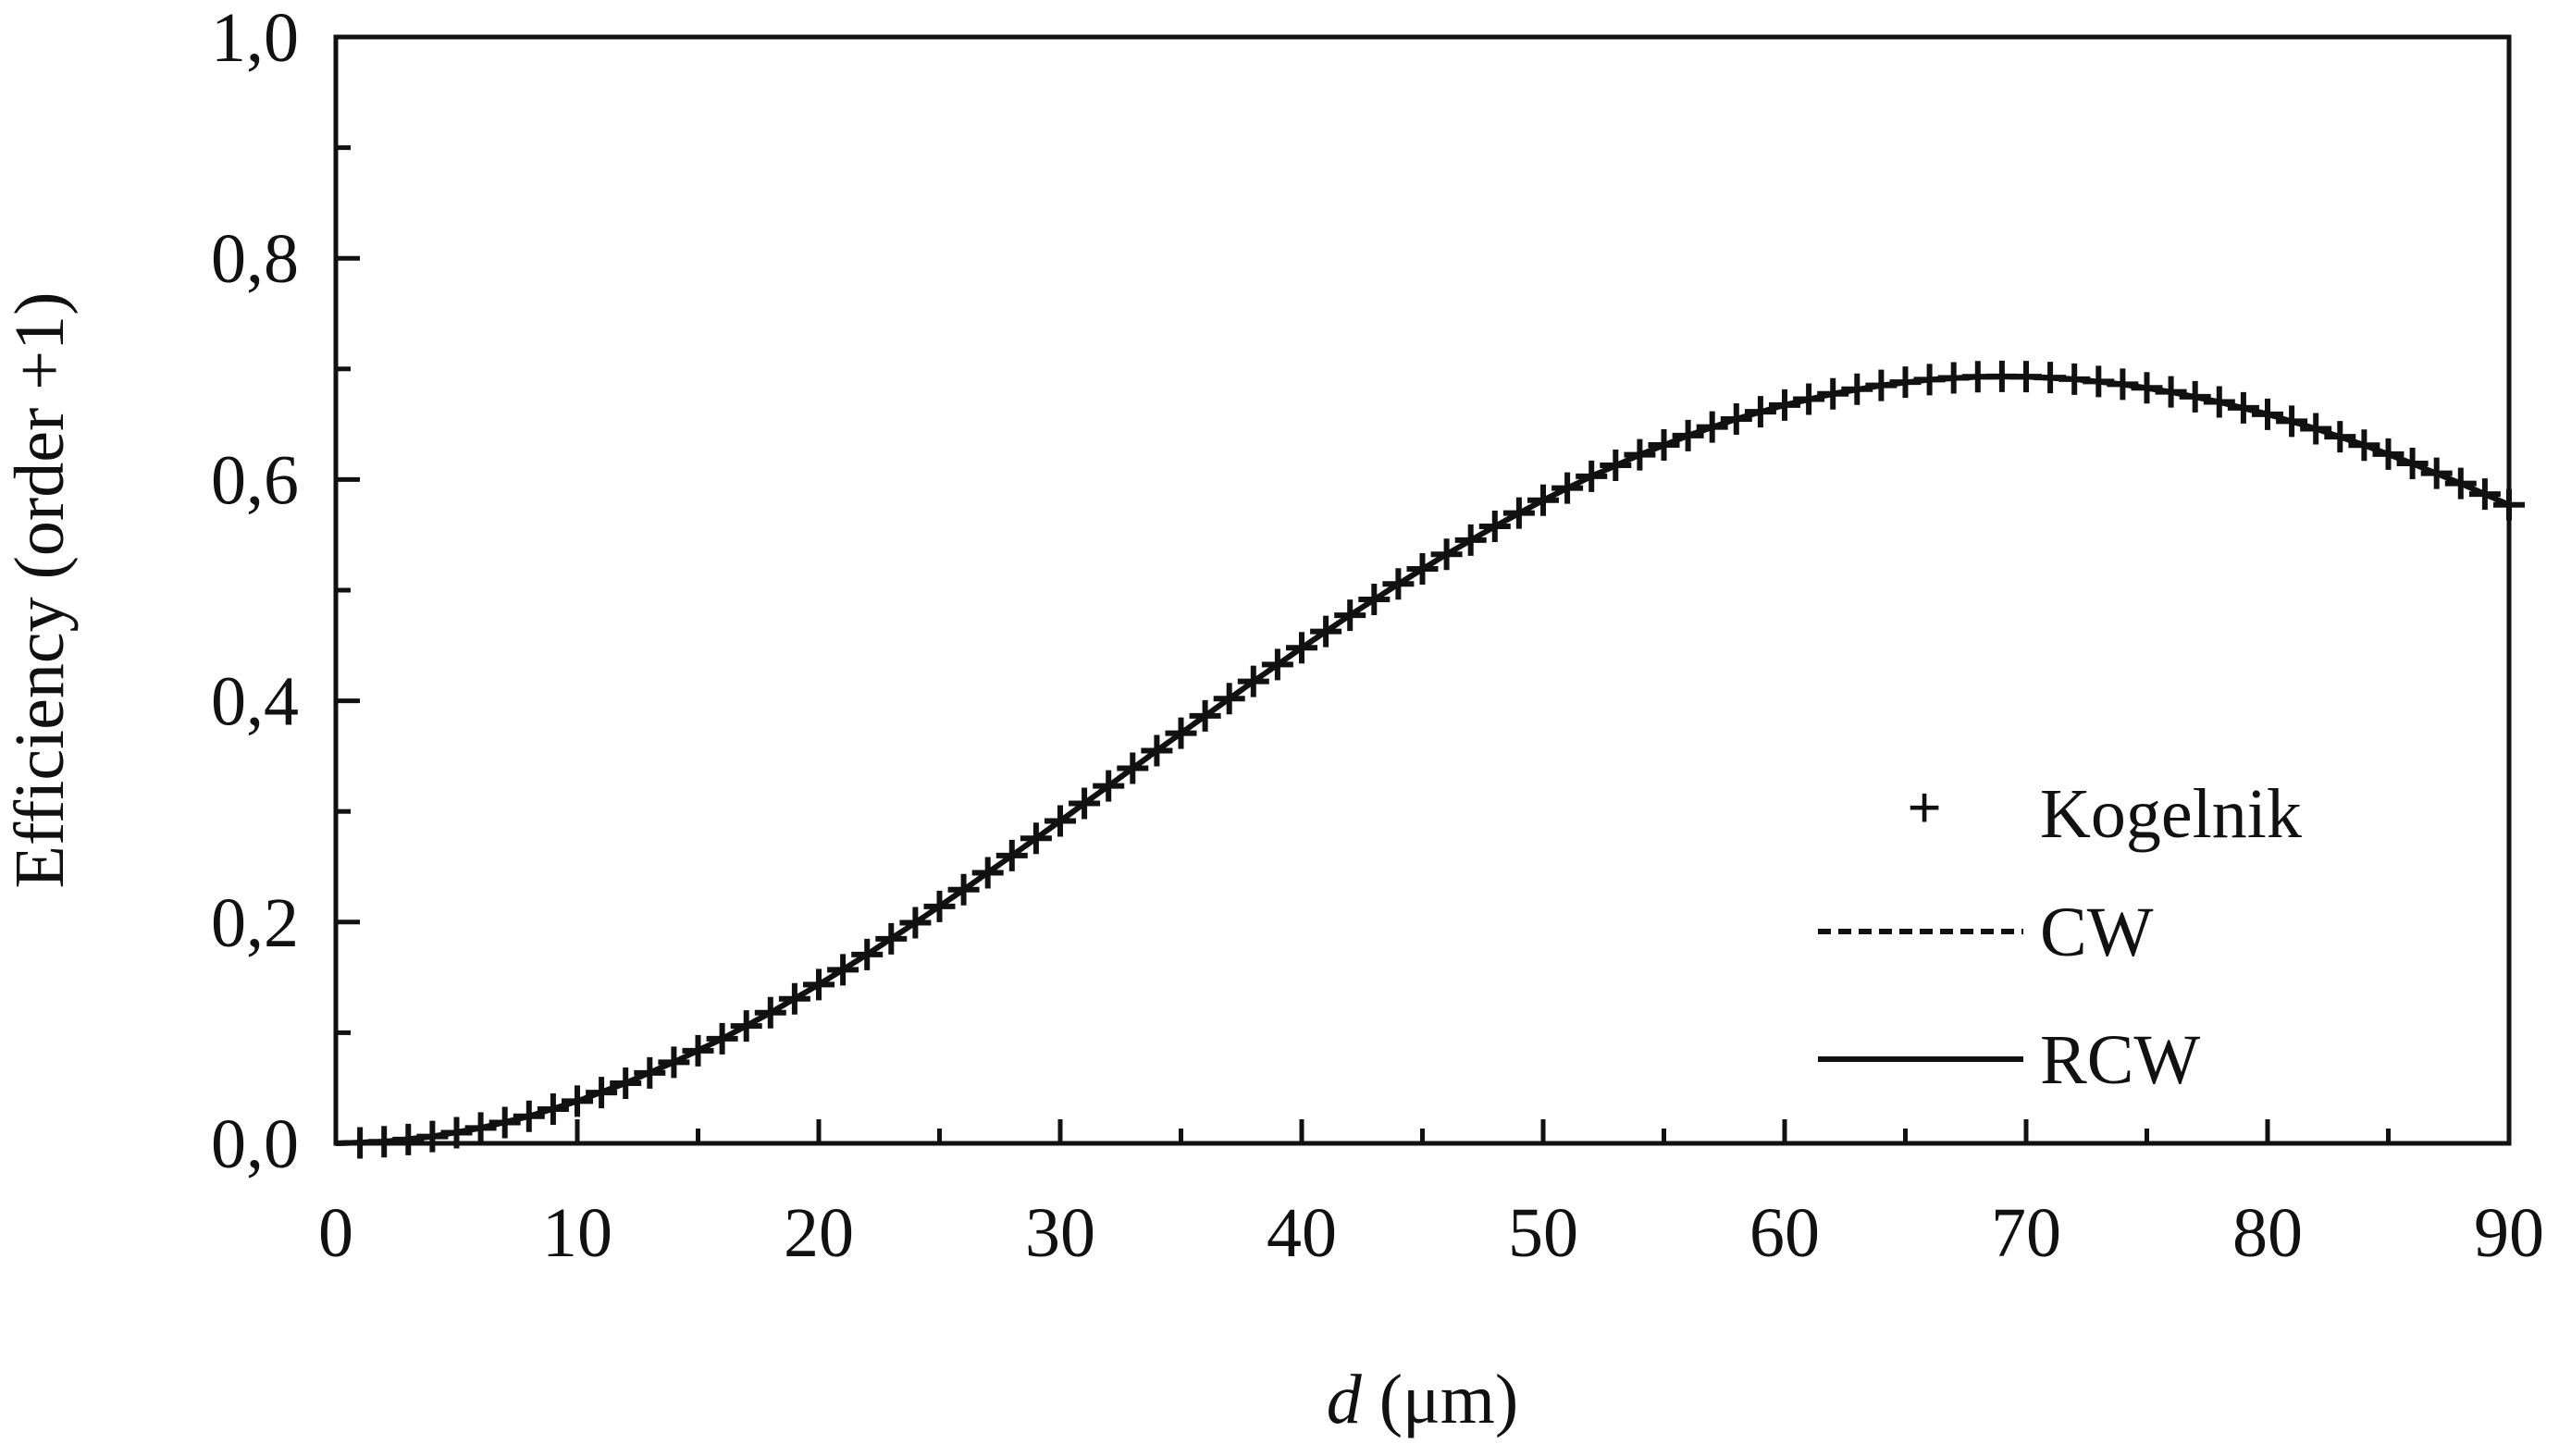 The image size is (2559, 1456). Describe the element at coordinates (2097, 932) in the screenshot. I see `legend-cw-label: CW` at that location.